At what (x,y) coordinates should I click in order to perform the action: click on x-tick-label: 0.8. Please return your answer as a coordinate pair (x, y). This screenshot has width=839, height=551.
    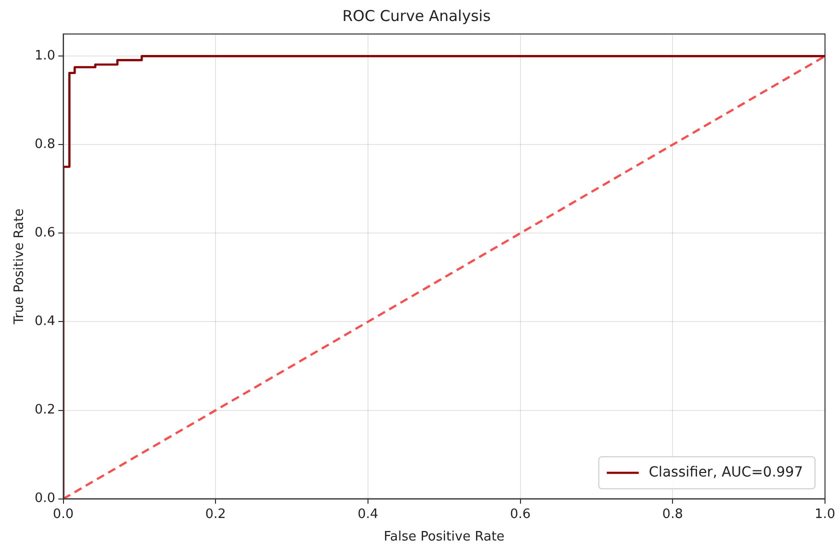
    Looking at the image, I should click on (672, 514).